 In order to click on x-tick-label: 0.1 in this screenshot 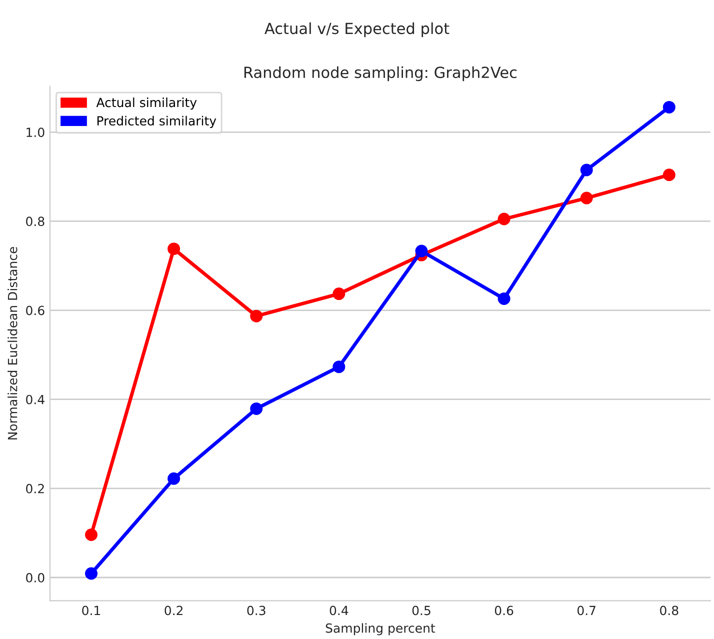, I will do `click(91, 611)`.